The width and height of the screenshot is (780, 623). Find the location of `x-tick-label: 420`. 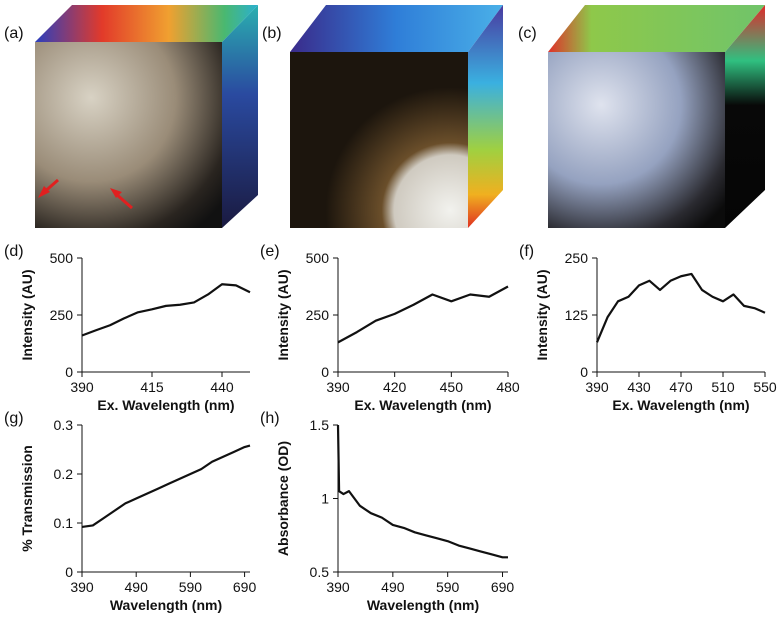

x-tick-label: 420 is located at coordinates (395, 387).